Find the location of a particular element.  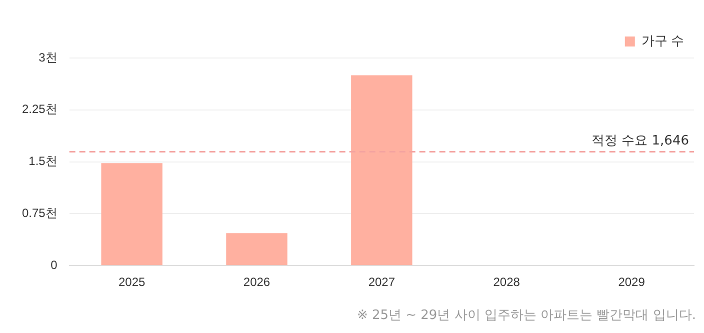

x-tick-label: 2029 is located at coordinates (632, 282).